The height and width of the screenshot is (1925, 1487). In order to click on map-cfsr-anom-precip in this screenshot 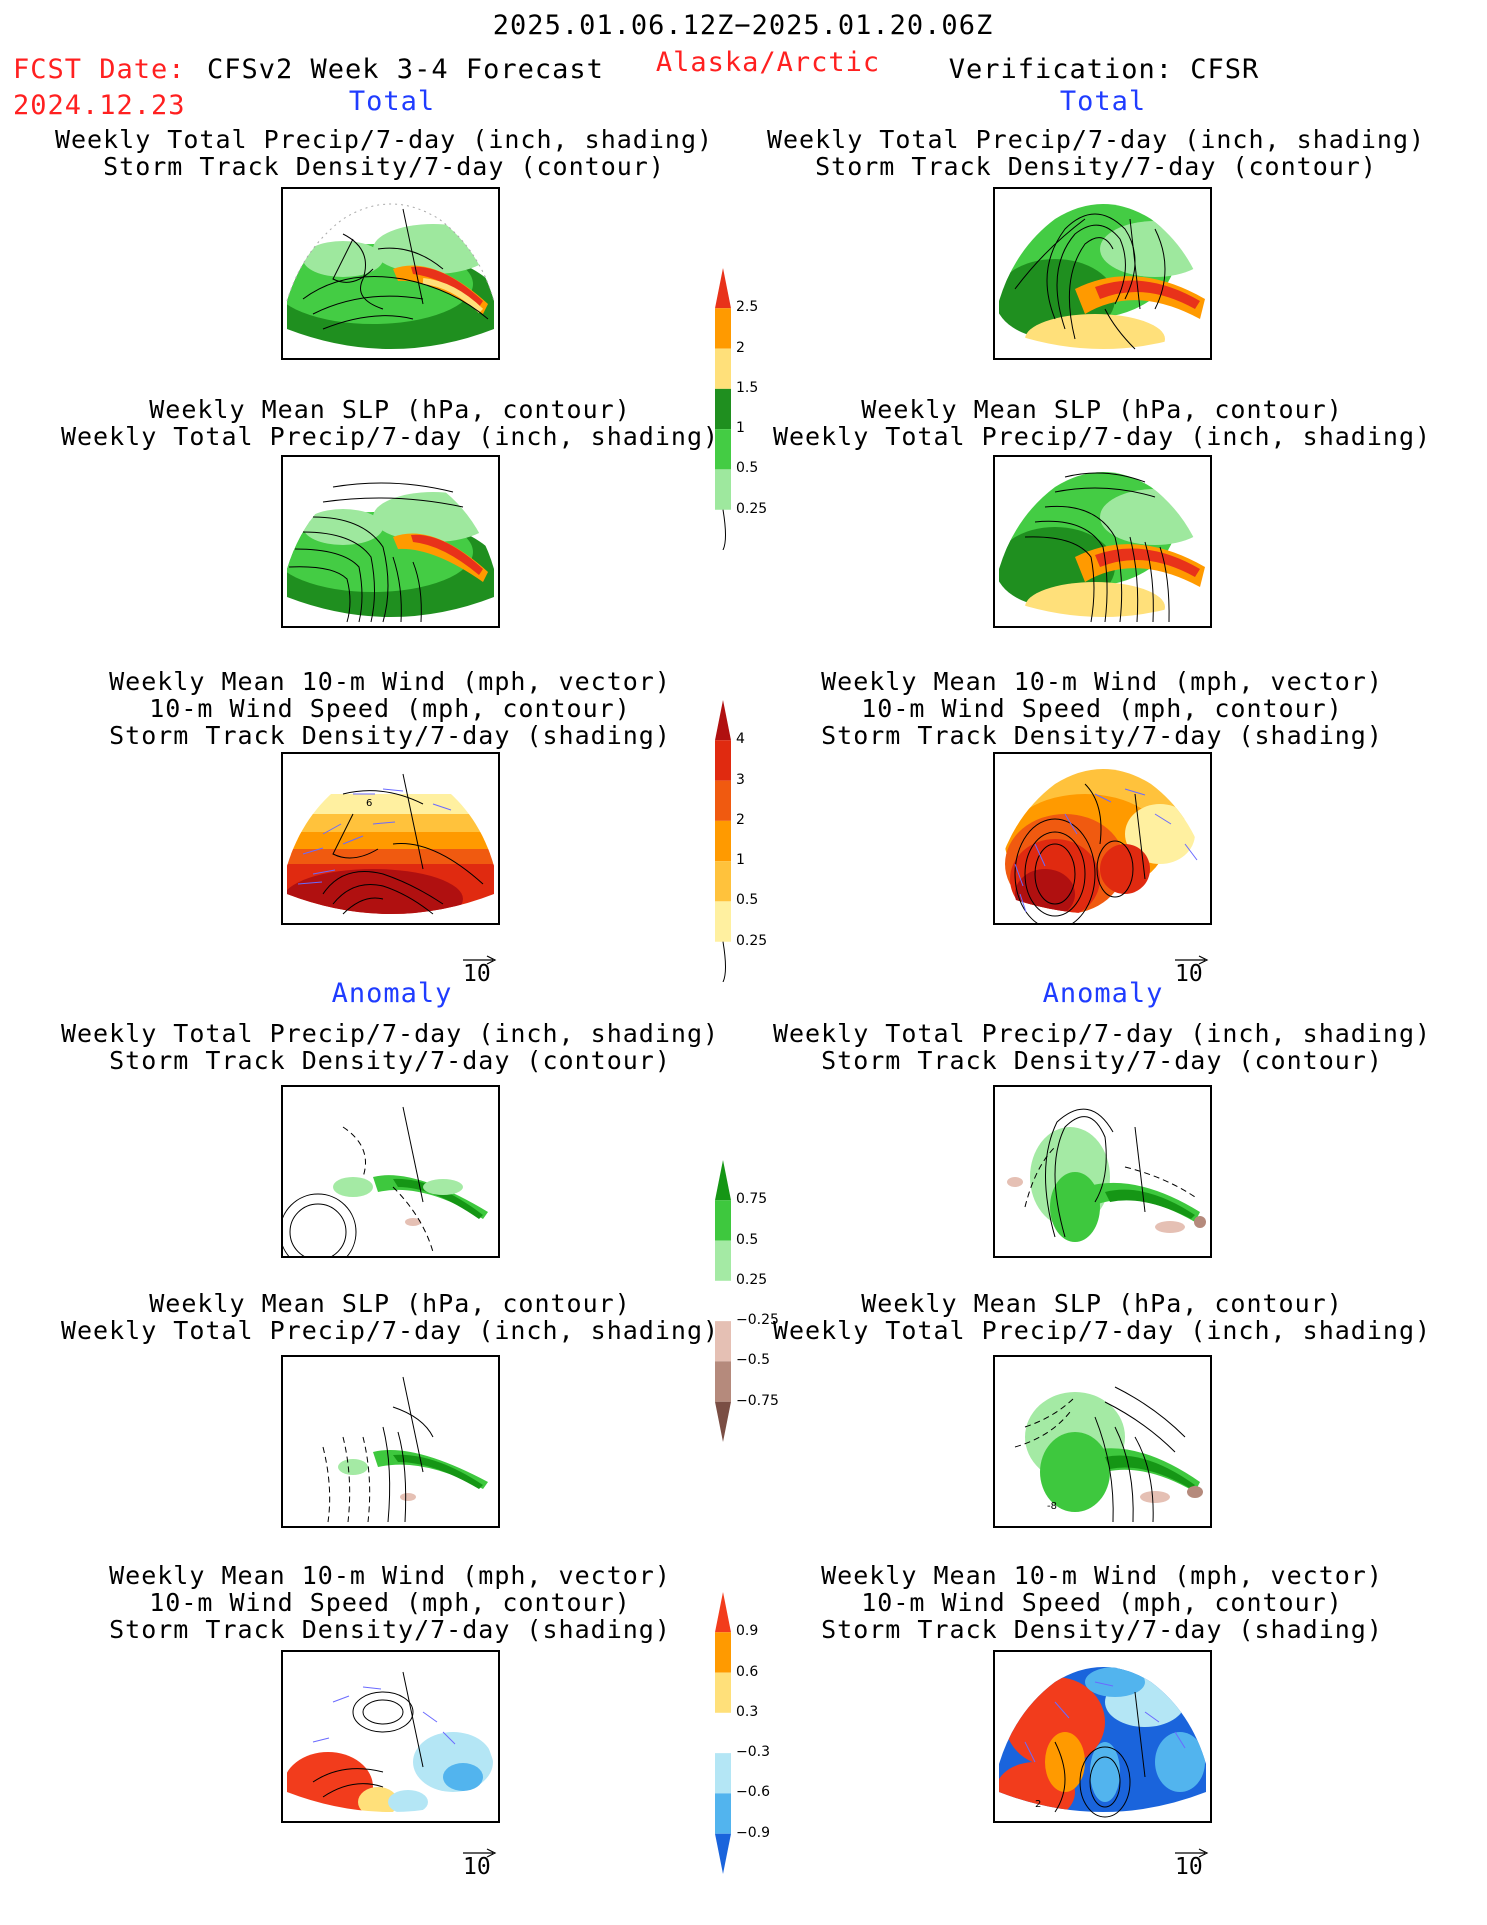, I will do `click(1102, 1171)`.